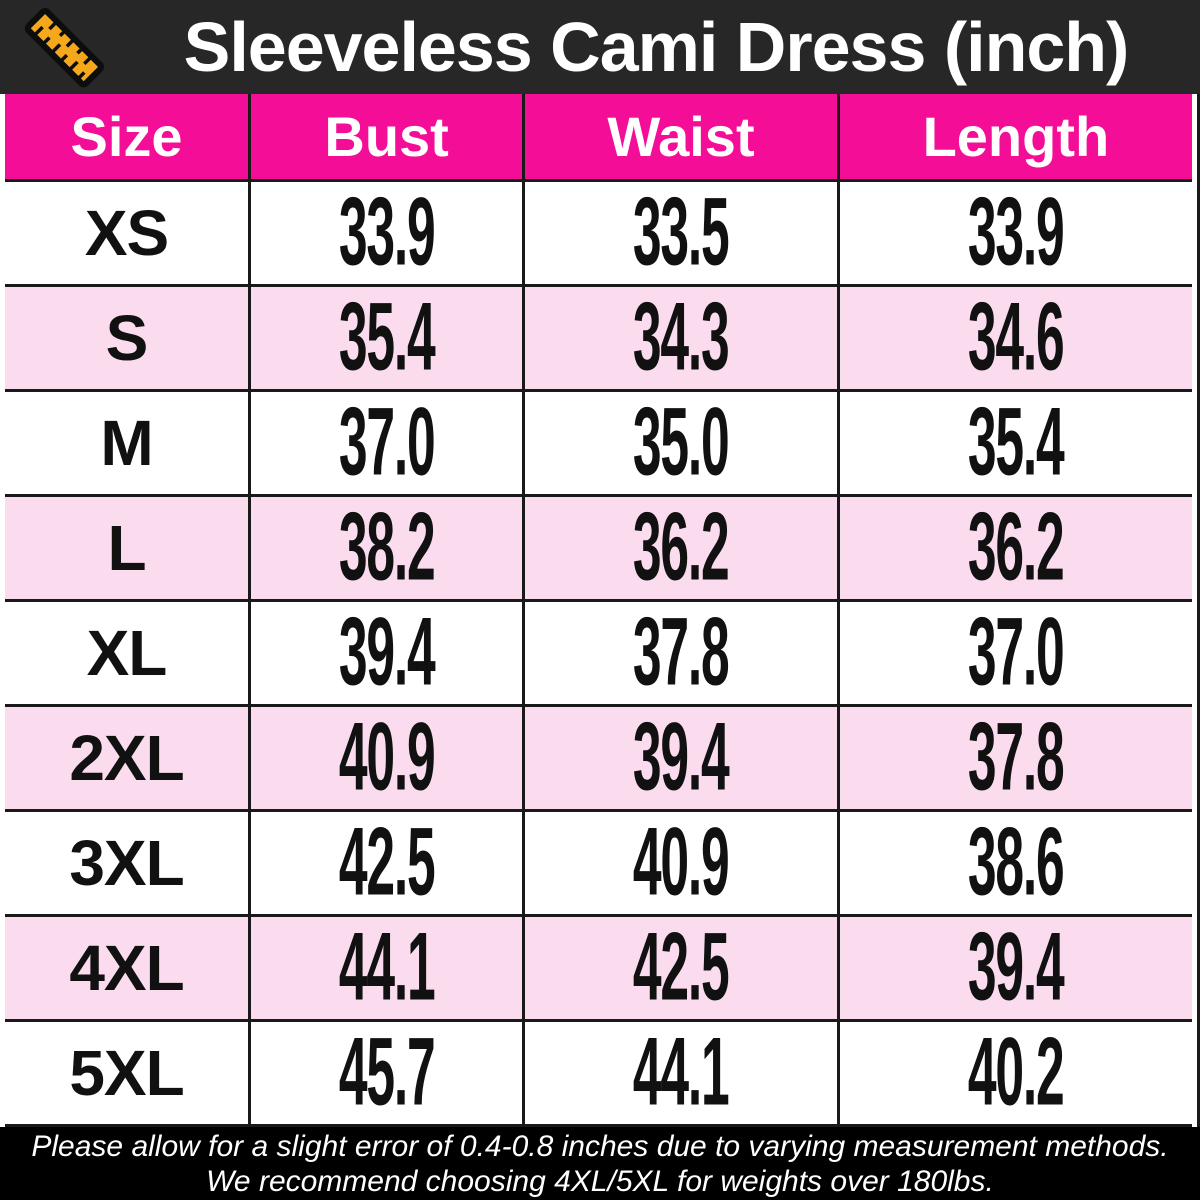  I want to click on waist-value: 37.8, so click(681, 652).